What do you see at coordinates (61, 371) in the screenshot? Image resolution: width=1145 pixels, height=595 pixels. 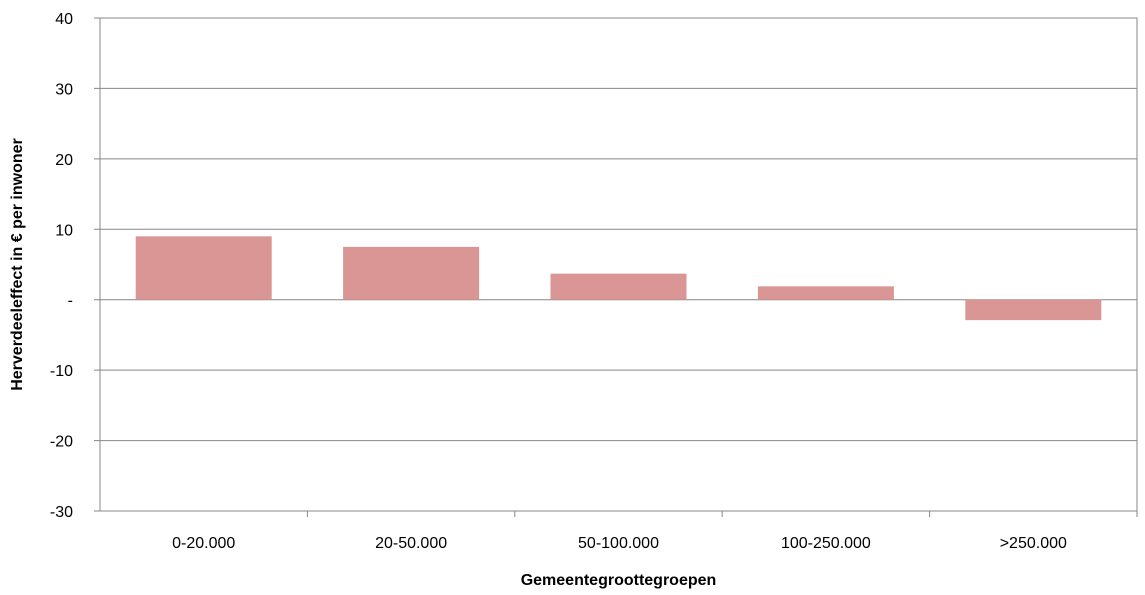 I see `y-tick-label: -10` at bounding box center [61, 371].